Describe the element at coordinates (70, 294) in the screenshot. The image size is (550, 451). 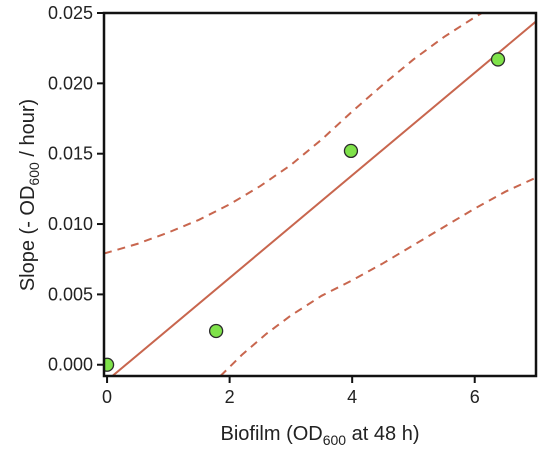
I see `y-tick-label: 0.005` at that location.